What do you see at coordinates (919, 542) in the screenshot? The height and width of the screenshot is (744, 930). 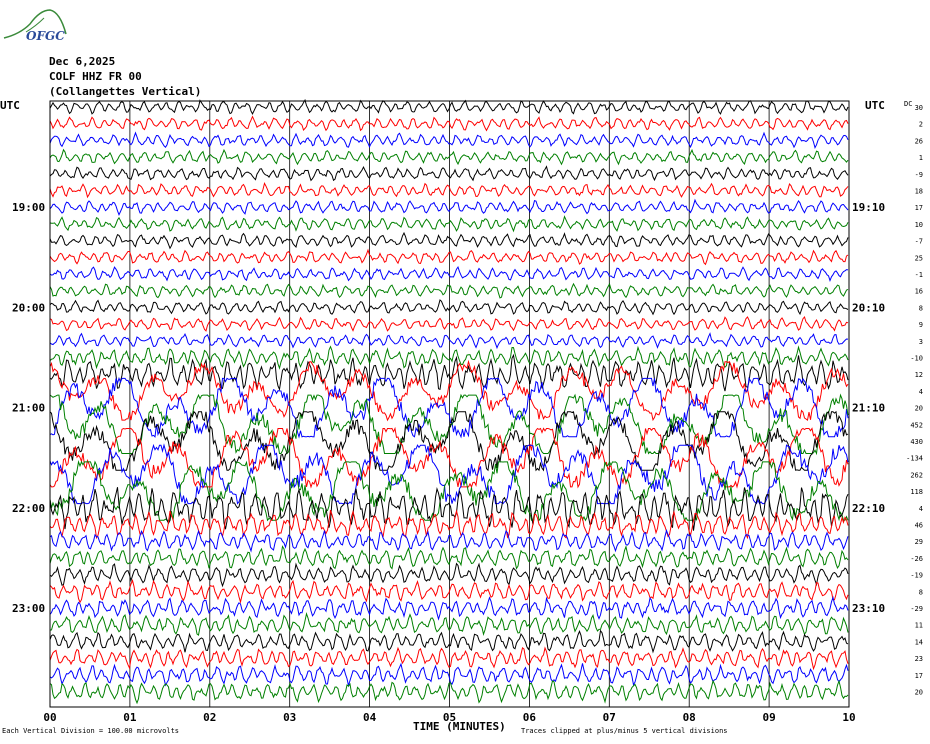 I see `dc-offset-label: 29` at bounding box center [919, 542].